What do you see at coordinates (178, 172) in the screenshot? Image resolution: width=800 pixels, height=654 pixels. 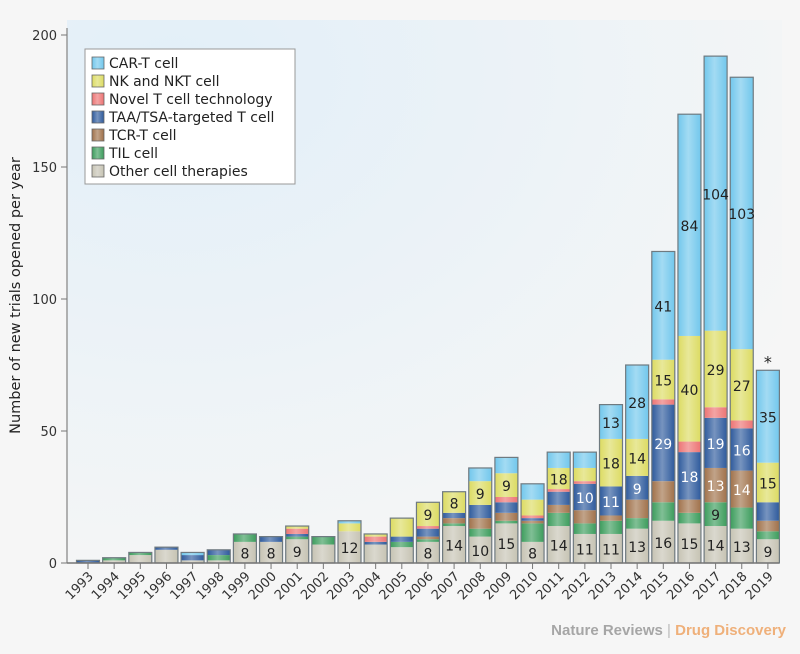 I see `legend-label: Other cell therapies` at bounding box center [178, 172].